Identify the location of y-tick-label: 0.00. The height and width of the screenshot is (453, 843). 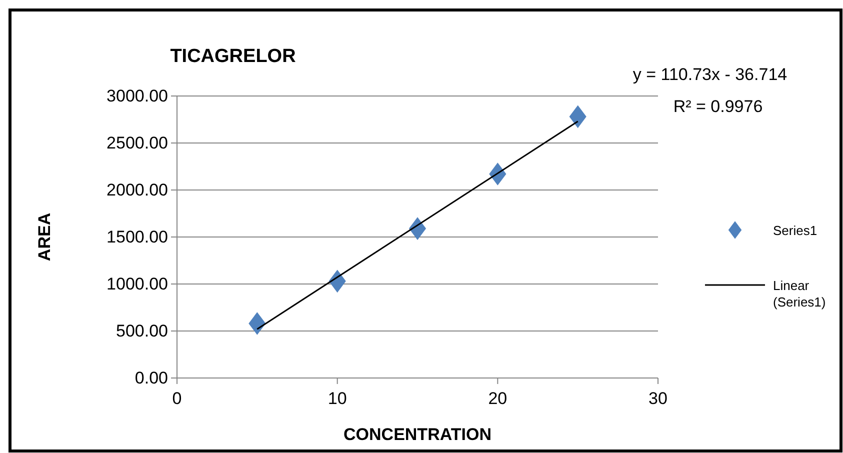
(151, 378).